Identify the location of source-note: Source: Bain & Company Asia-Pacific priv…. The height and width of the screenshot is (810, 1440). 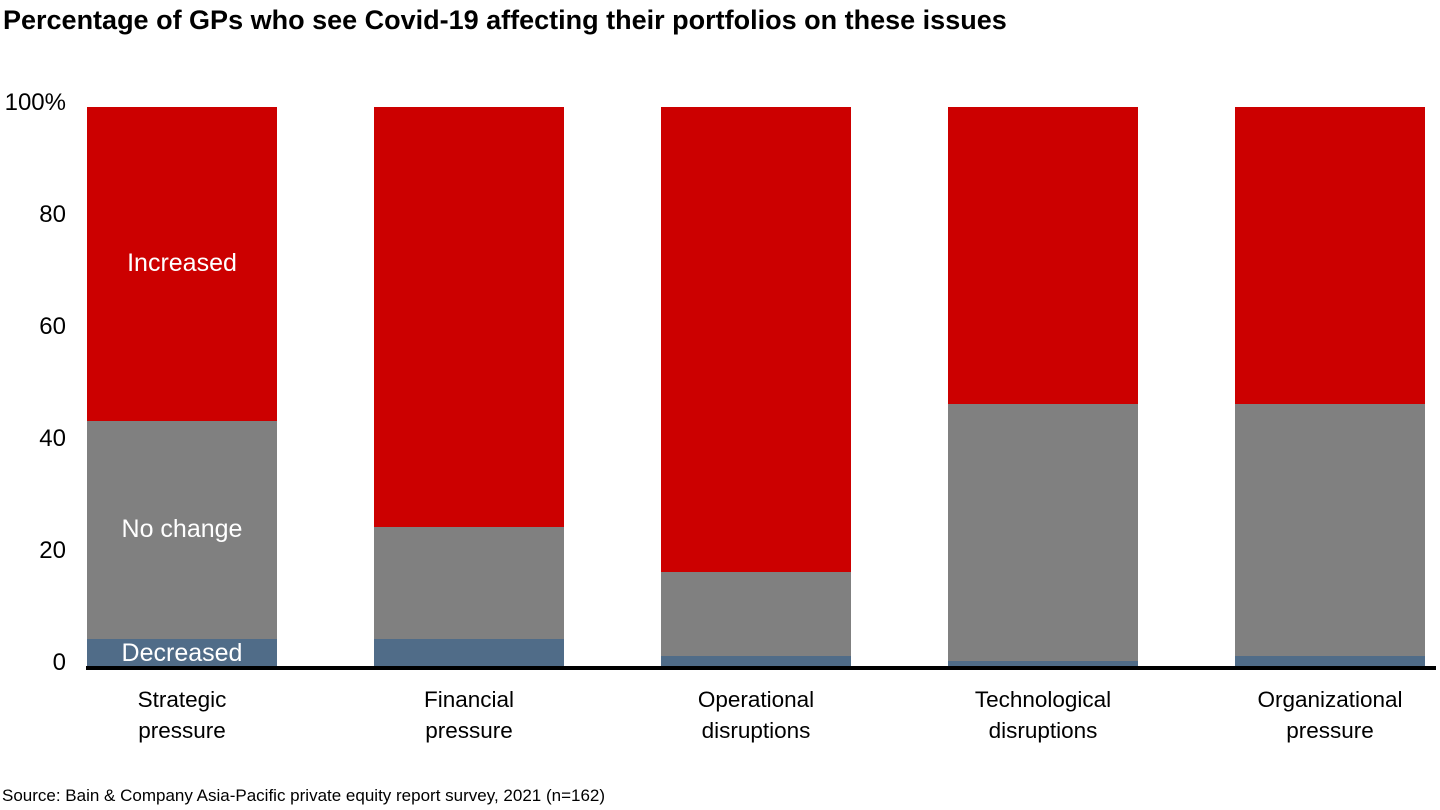
(304, 795).